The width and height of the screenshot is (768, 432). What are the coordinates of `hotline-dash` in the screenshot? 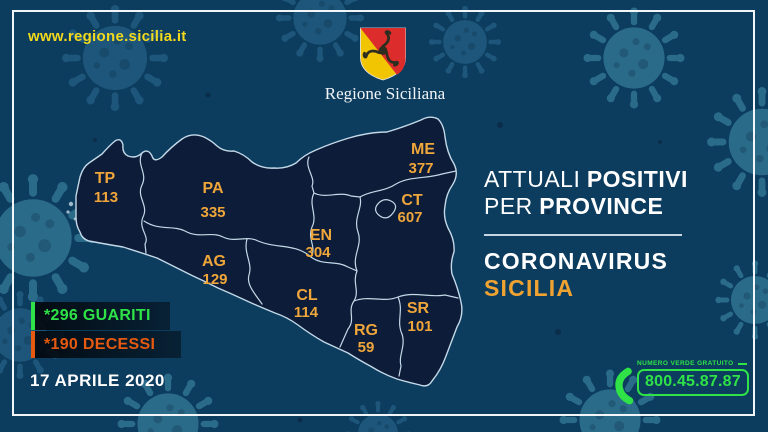 It's located at (742, 363).